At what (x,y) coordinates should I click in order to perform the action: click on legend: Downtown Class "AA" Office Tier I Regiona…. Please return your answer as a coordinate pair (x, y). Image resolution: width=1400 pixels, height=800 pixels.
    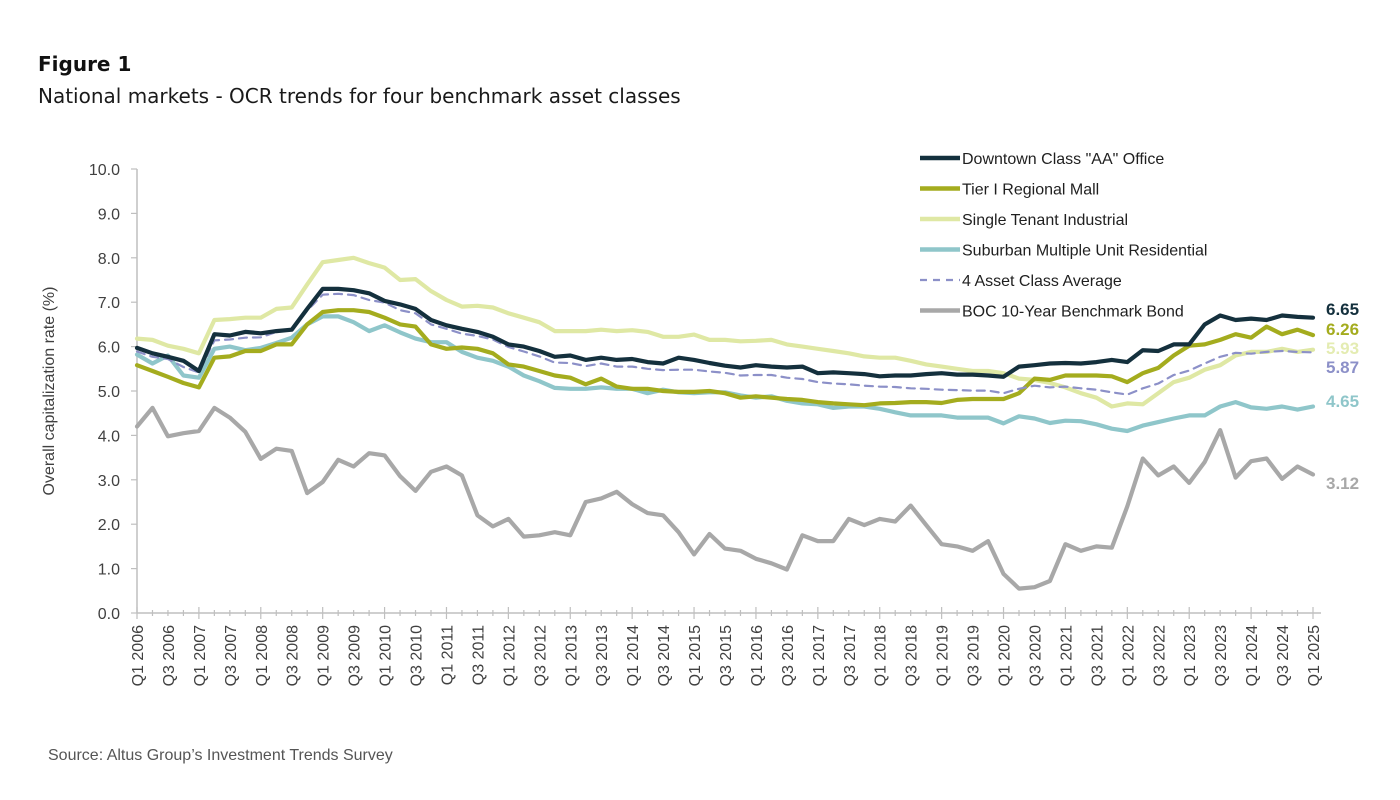
    Looking at the image, I should click on (1063, 236).